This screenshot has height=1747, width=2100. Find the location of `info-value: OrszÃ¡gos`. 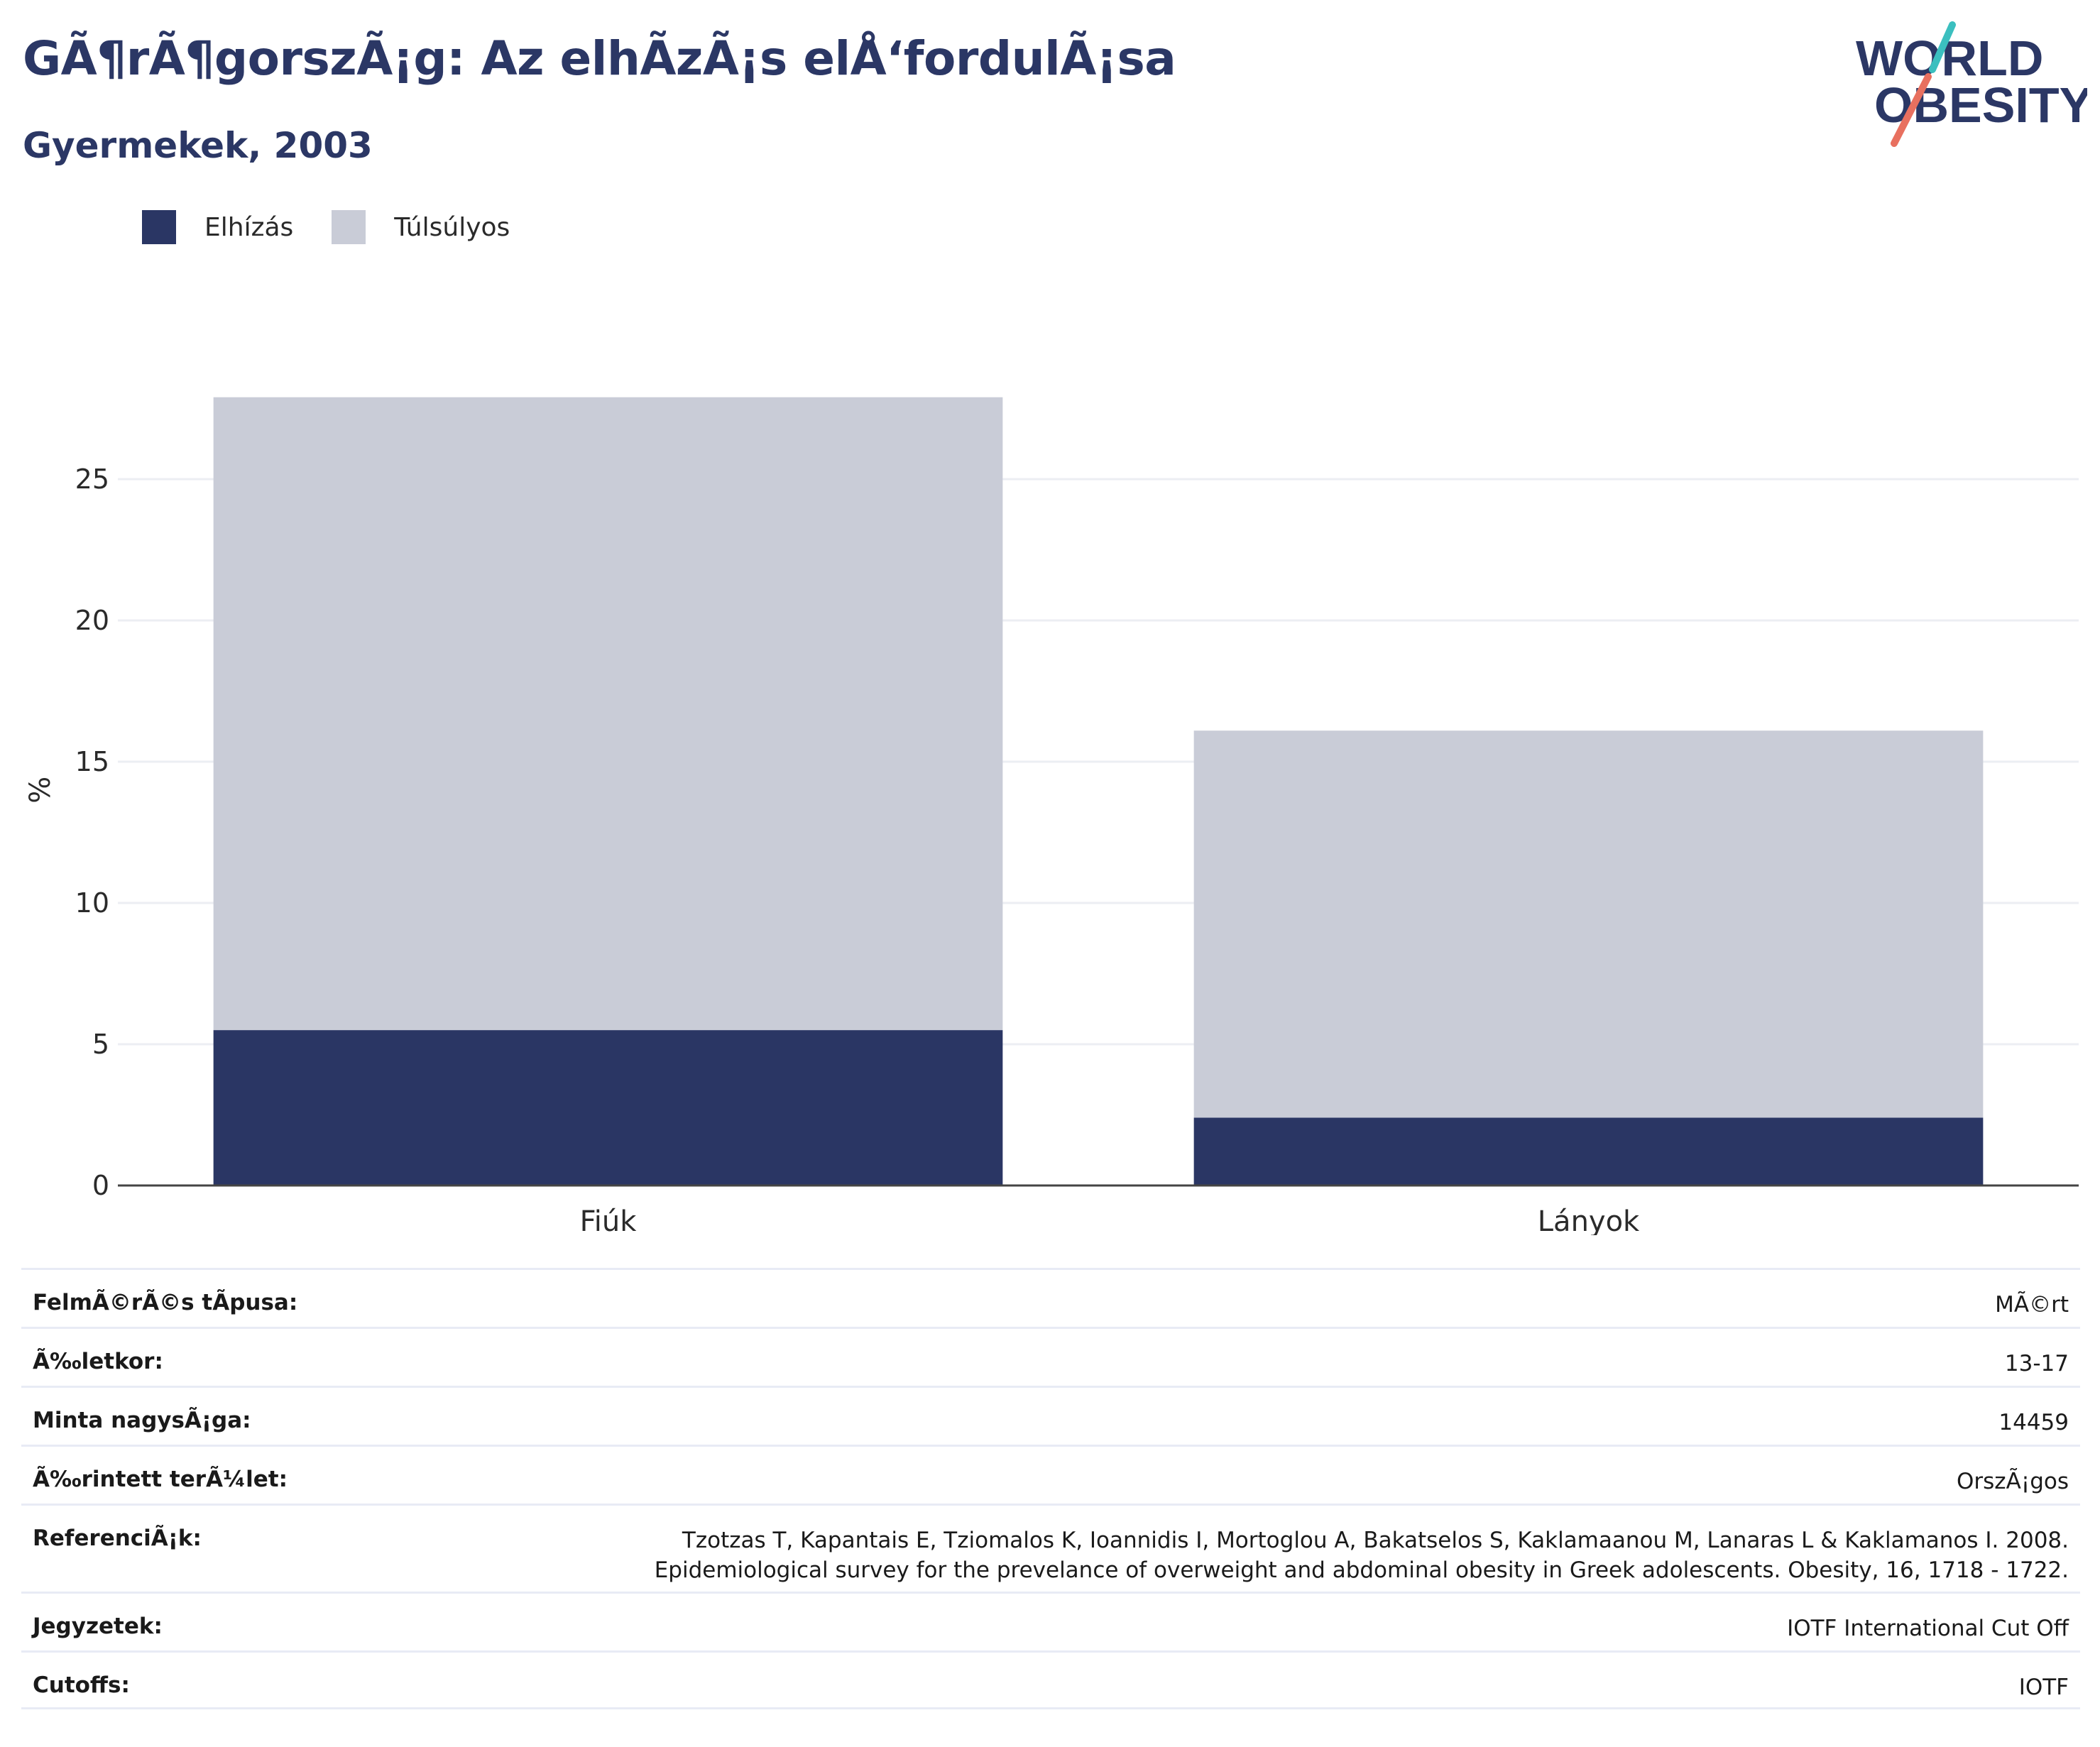

info-value: OrszÃ¡gos is located at coordinates (2013, 1481).